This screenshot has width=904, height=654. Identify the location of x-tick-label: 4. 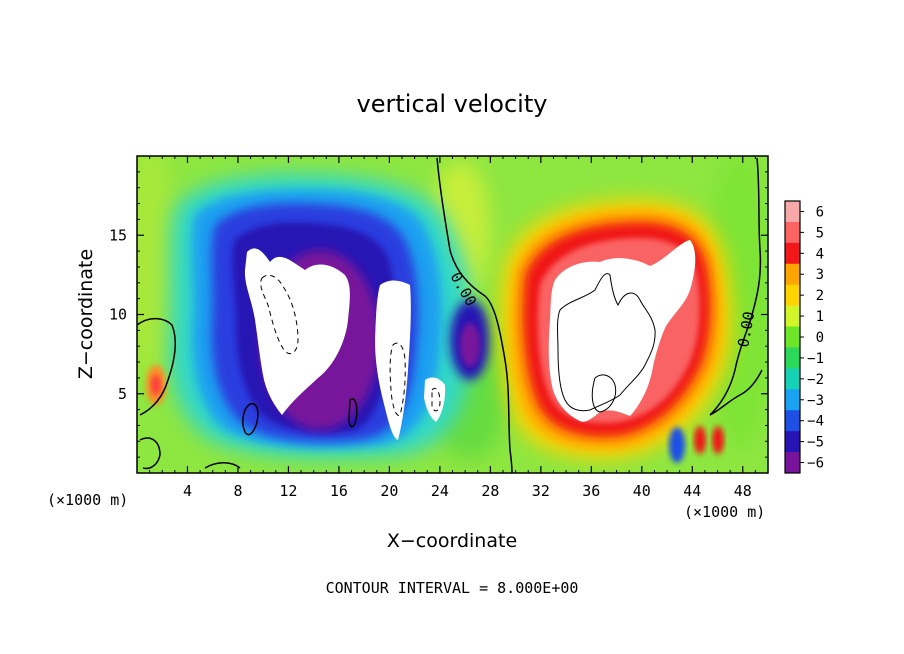
(187, 491).